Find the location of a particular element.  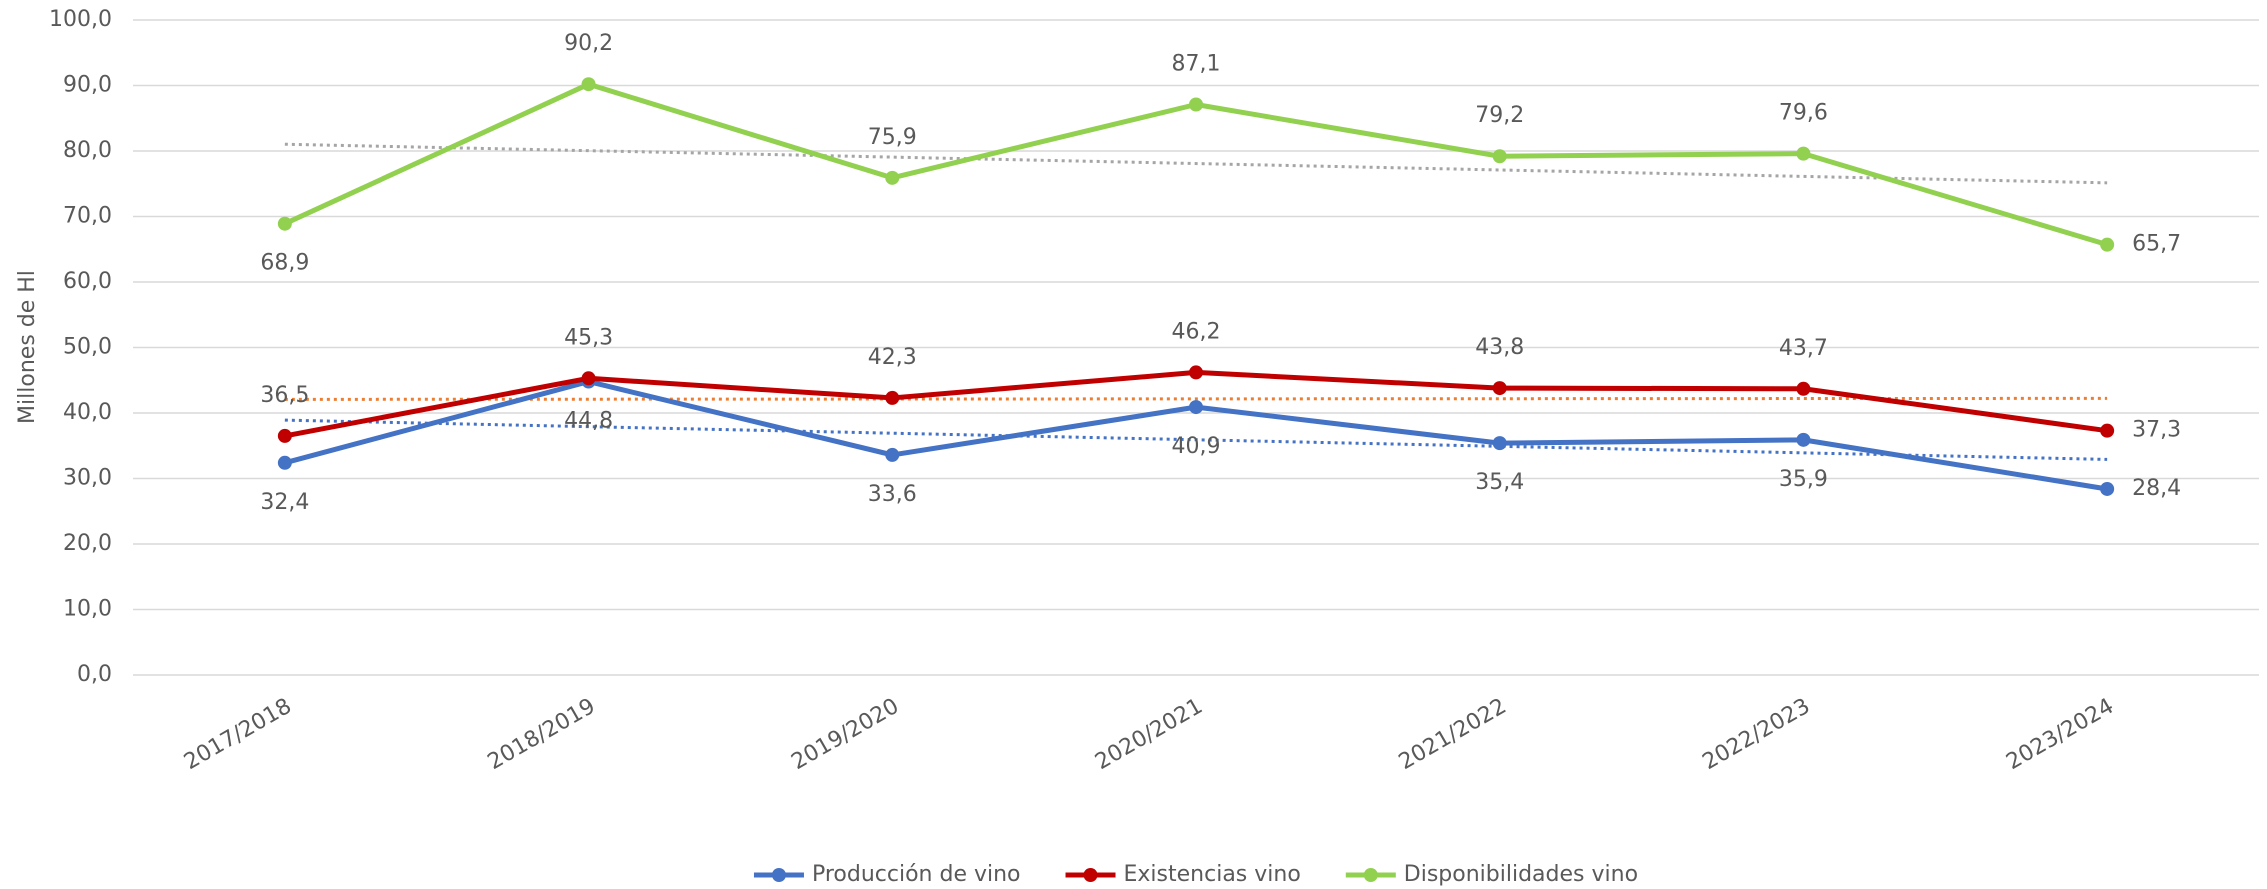

data-label: 43,8 is located at coordinates (1499, 347).